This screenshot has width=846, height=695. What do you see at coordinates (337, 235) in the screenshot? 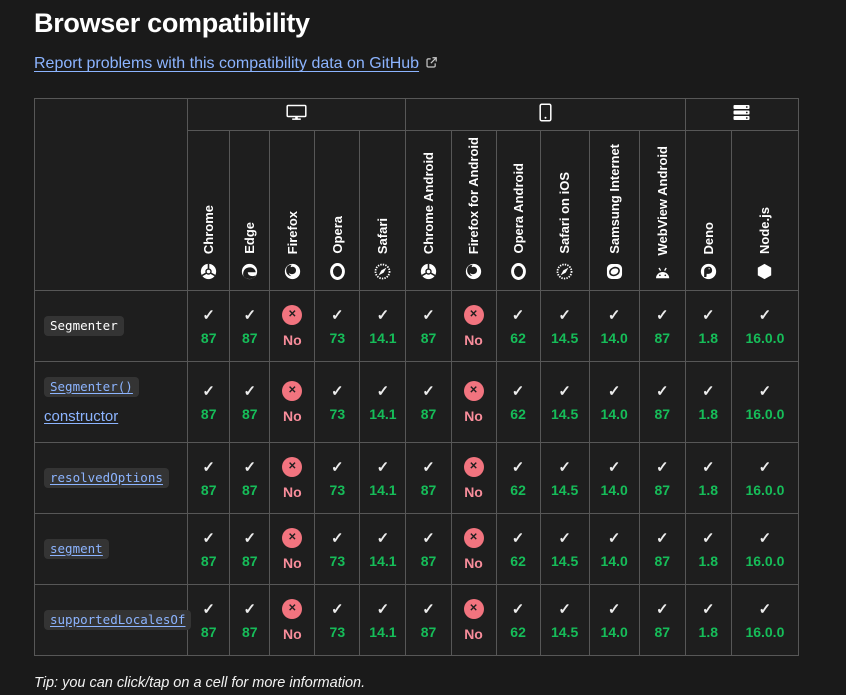
I see `browser-name-label: Opera` at bounding box center [337, 235].